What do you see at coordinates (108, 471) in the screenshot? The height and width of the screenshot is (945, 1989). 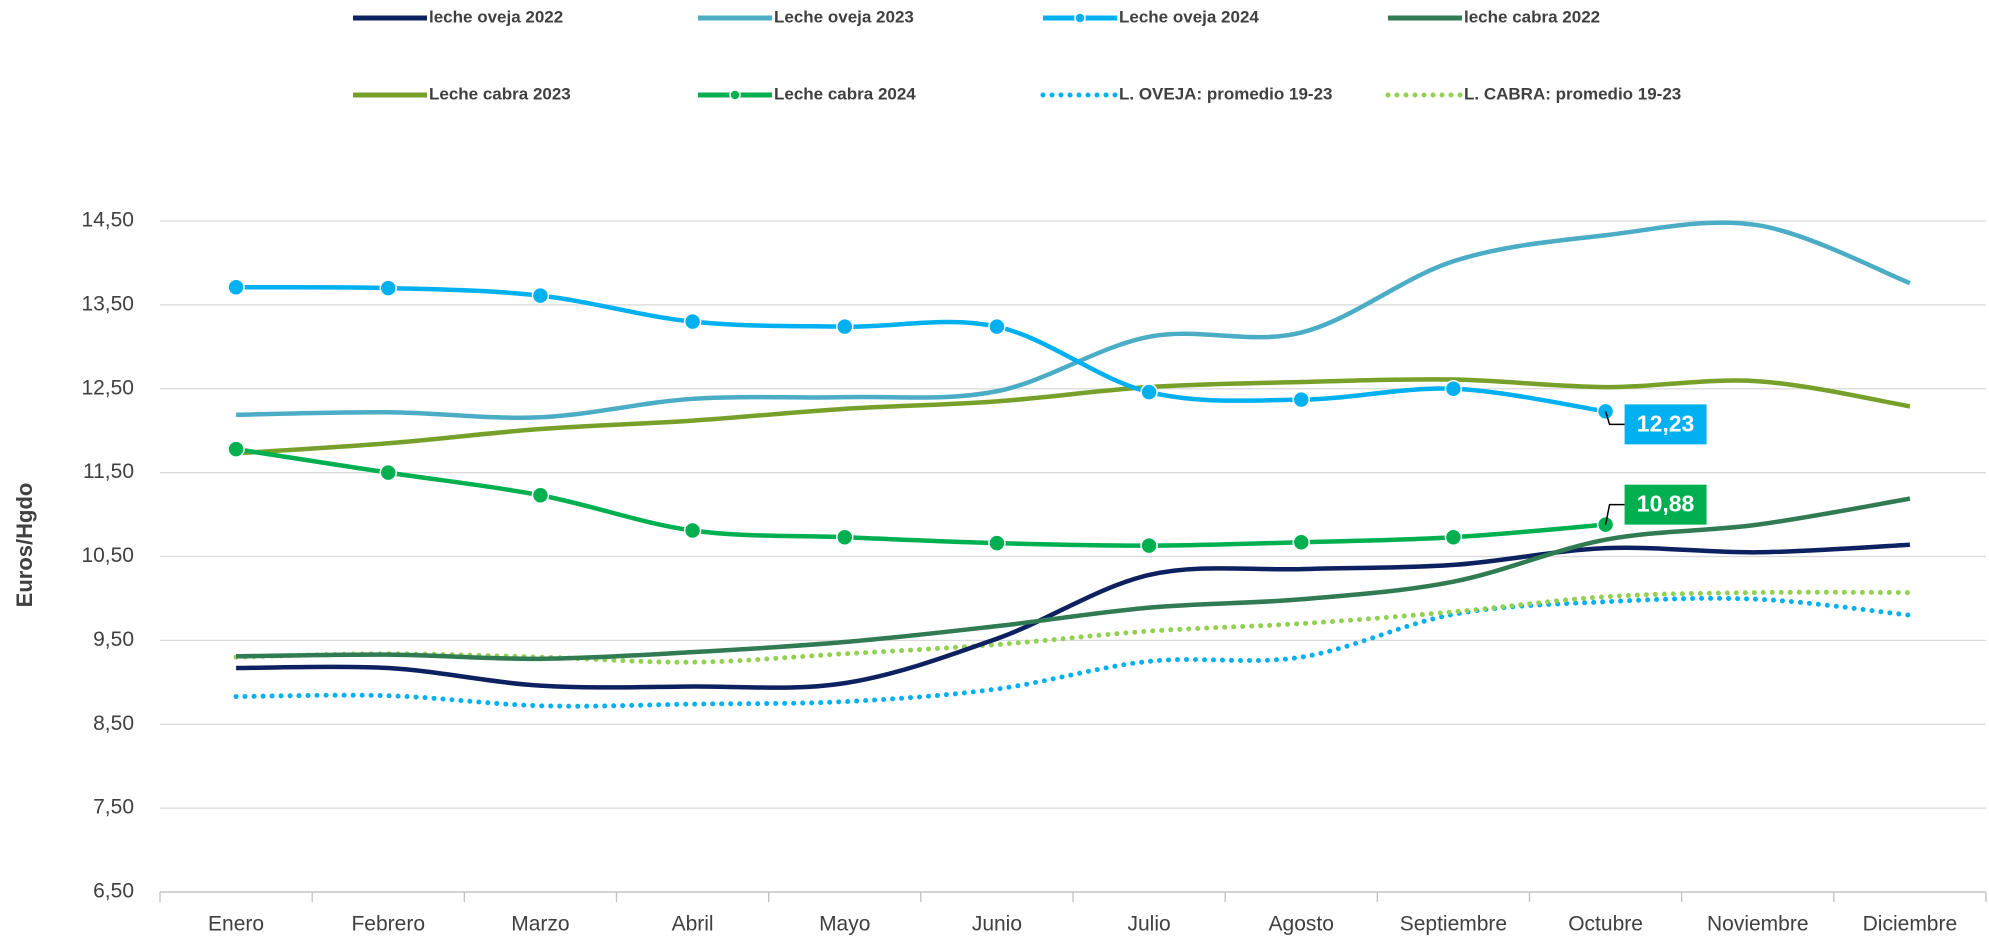 I see `y-tick-label: 11,50` at bounding box center [108, 471].